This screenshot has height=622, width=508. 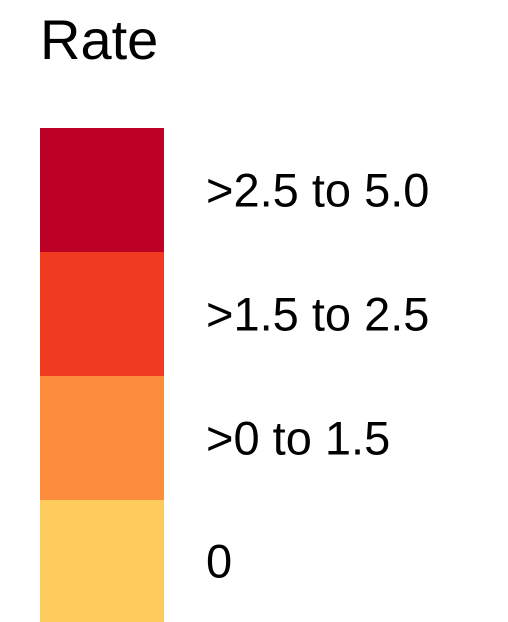 What do you see at coordinates (219, 561) in the screenshot?
I see `legend-label: 0` at bounding box center [219, 561].